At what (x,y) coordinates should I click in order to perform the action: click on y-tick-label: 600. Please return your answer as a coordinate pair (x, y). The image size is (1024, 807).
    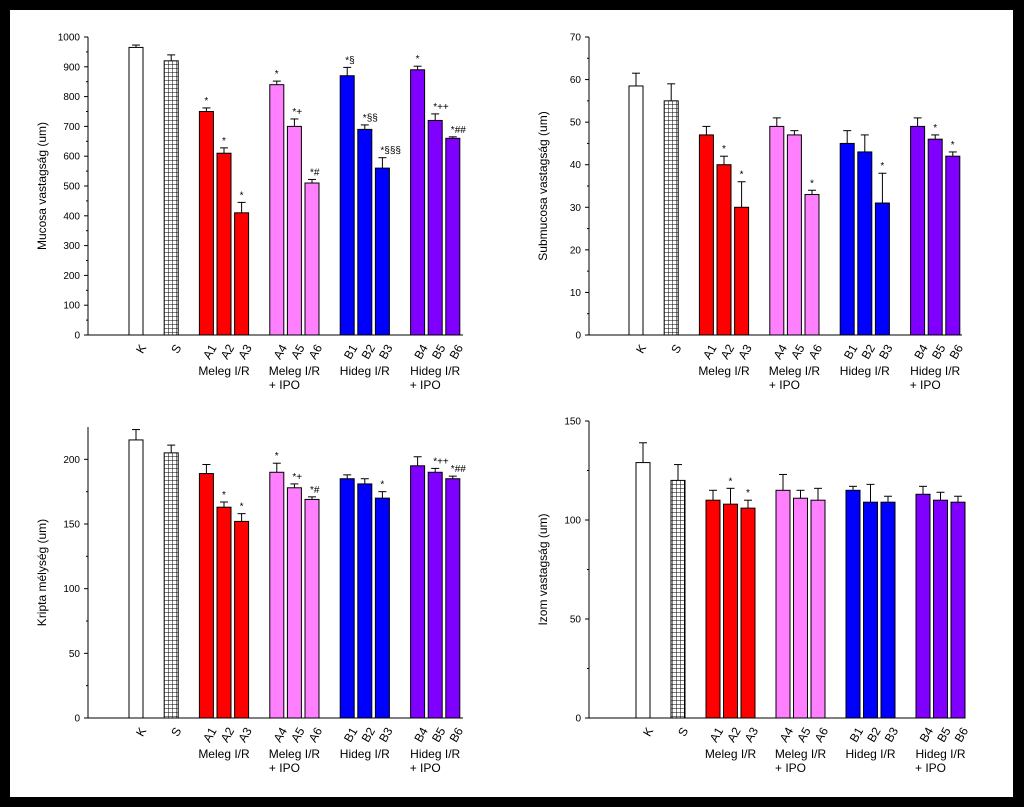
    Looking at the image, I should click on (71, 157).